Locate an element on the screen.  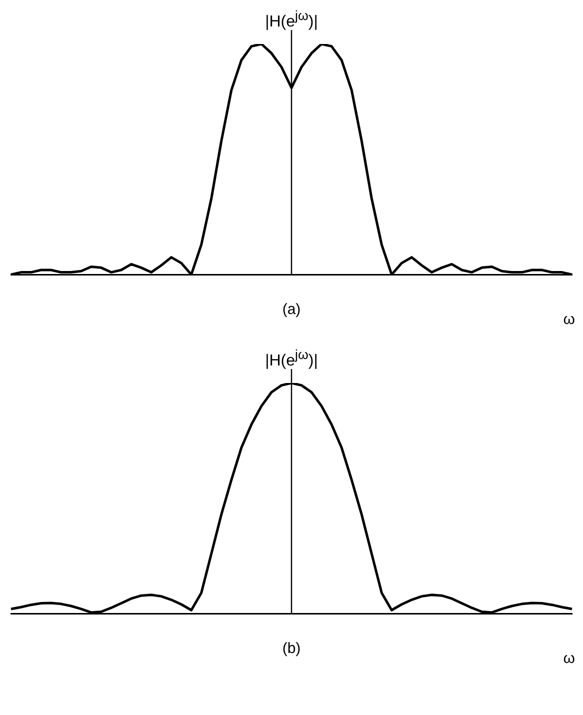
text: (a) is located at coordinates (291, 309).